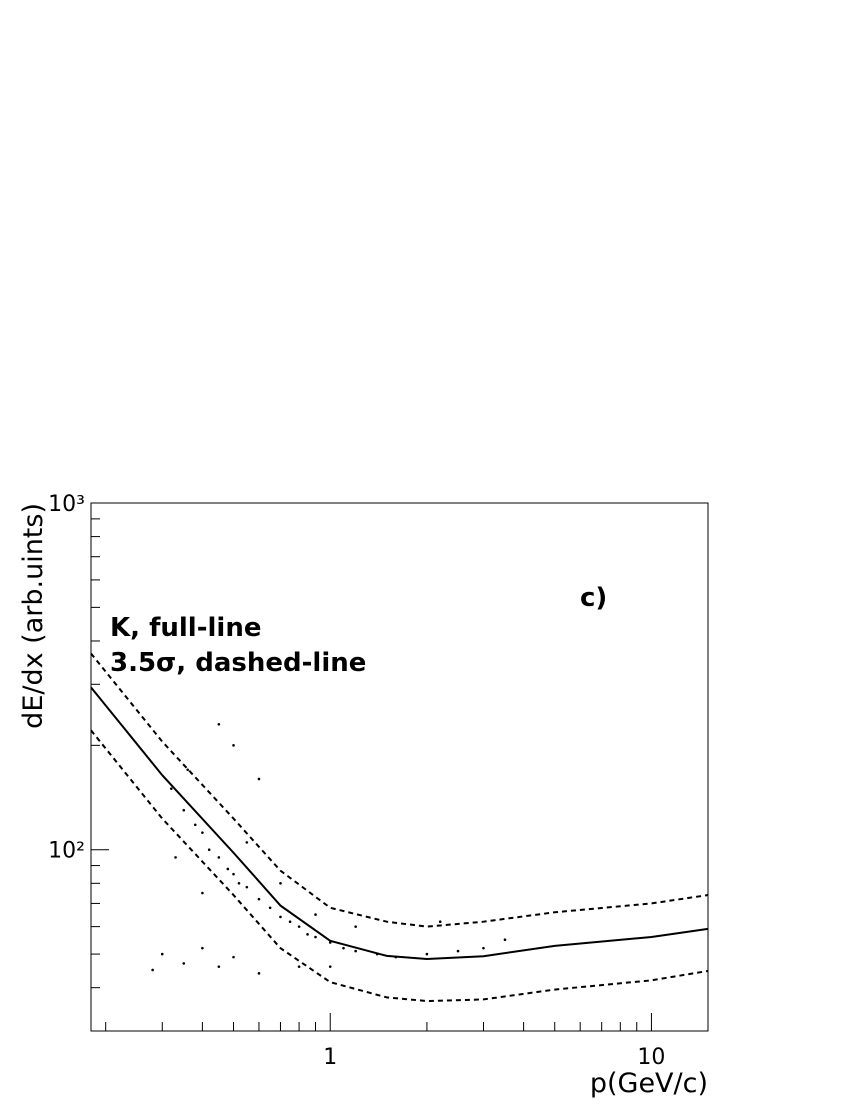  I want to click on annotation: c), so click(593, 598).